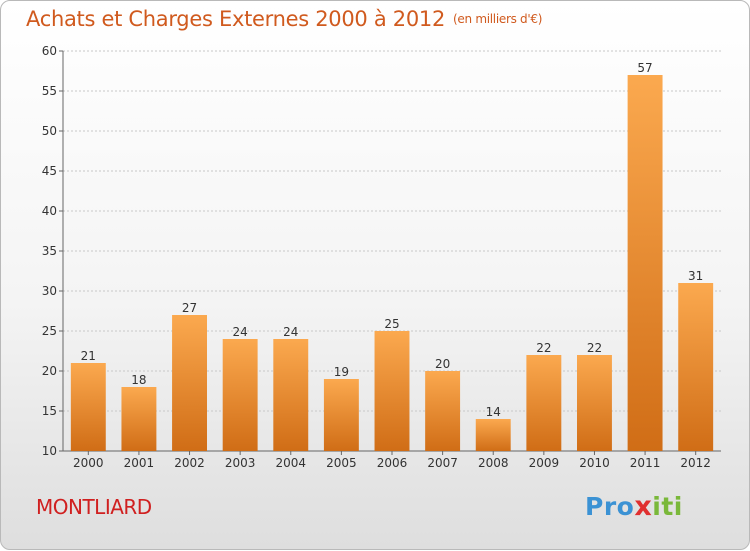  I want to click on logo-part-pro: Pro, so click(610, 506).